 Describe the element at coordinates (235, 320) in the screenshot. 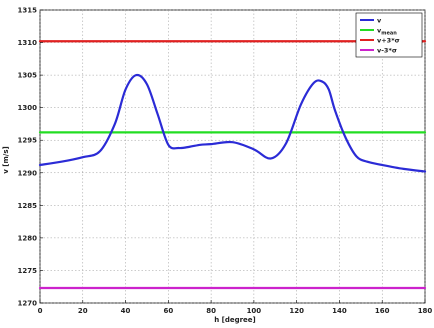

I see `x-axis-label: h [degree]` at that location.